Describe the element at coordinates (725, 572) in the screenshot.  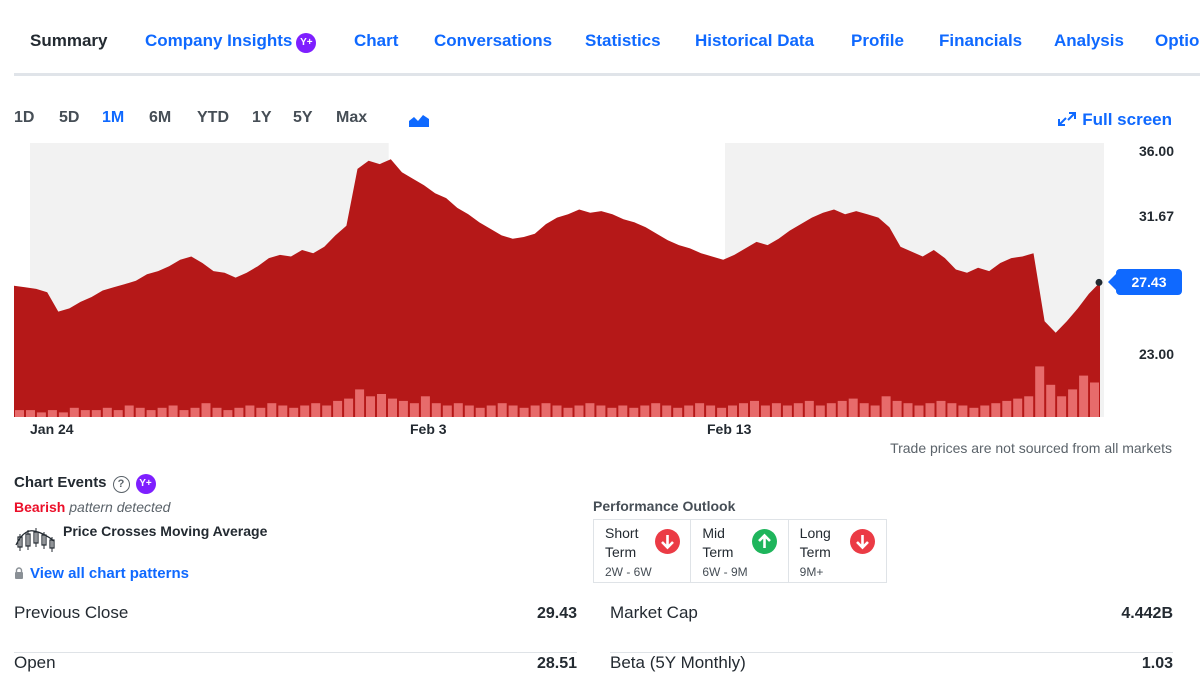
I see `outlook-range: 6W - 9M` at that location.